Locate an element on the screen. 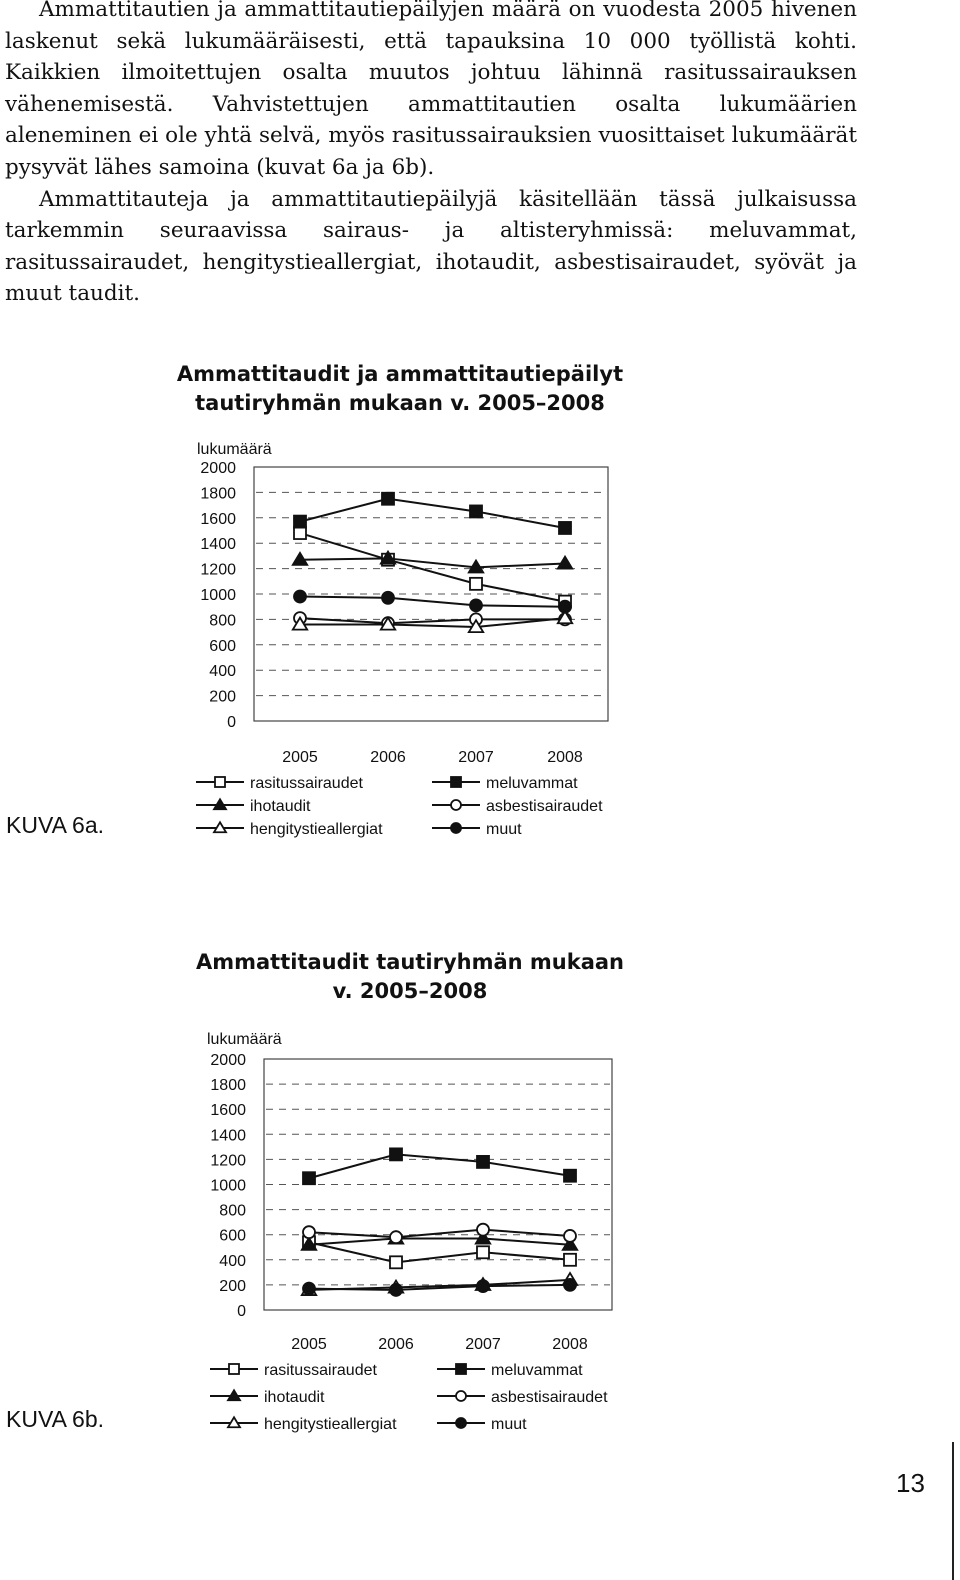 The width and height of the screenshot is (960, 1580). page-number: 13 is located at coordinates (910, 1483).